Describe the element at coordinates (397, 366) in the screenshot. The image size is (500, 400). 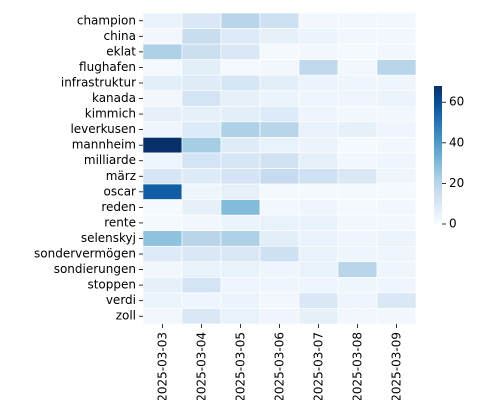
I see `x-tick-label: 2025-03-09` at that location.